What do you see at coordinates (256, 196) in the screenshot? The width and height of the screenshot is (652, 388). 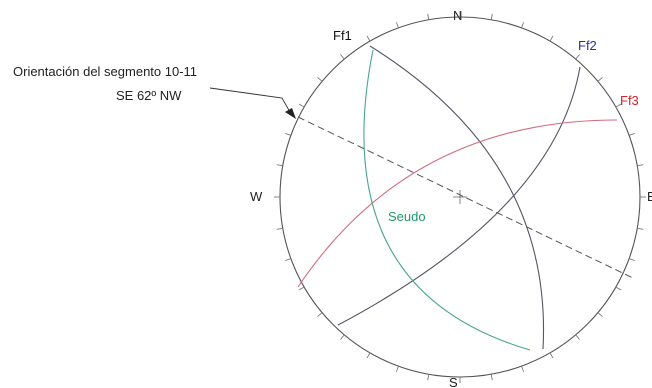 I see `compass-west-label: W` at bounding box center [256, 196].